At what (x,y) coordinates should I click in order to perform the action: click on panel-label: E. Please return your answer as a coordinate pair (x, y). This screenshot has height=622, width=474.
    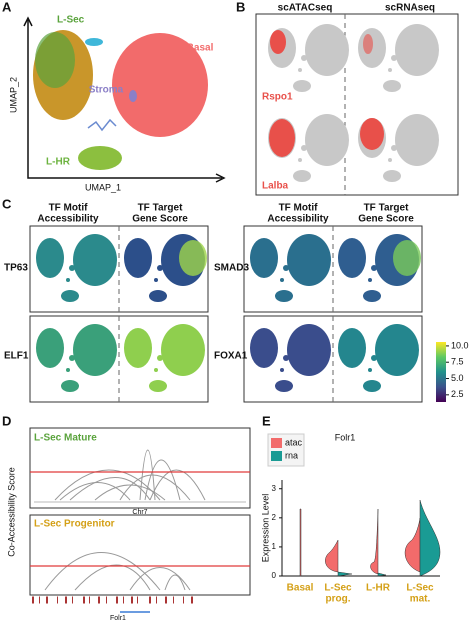
    Looking at the image, I should click on (266, 420).